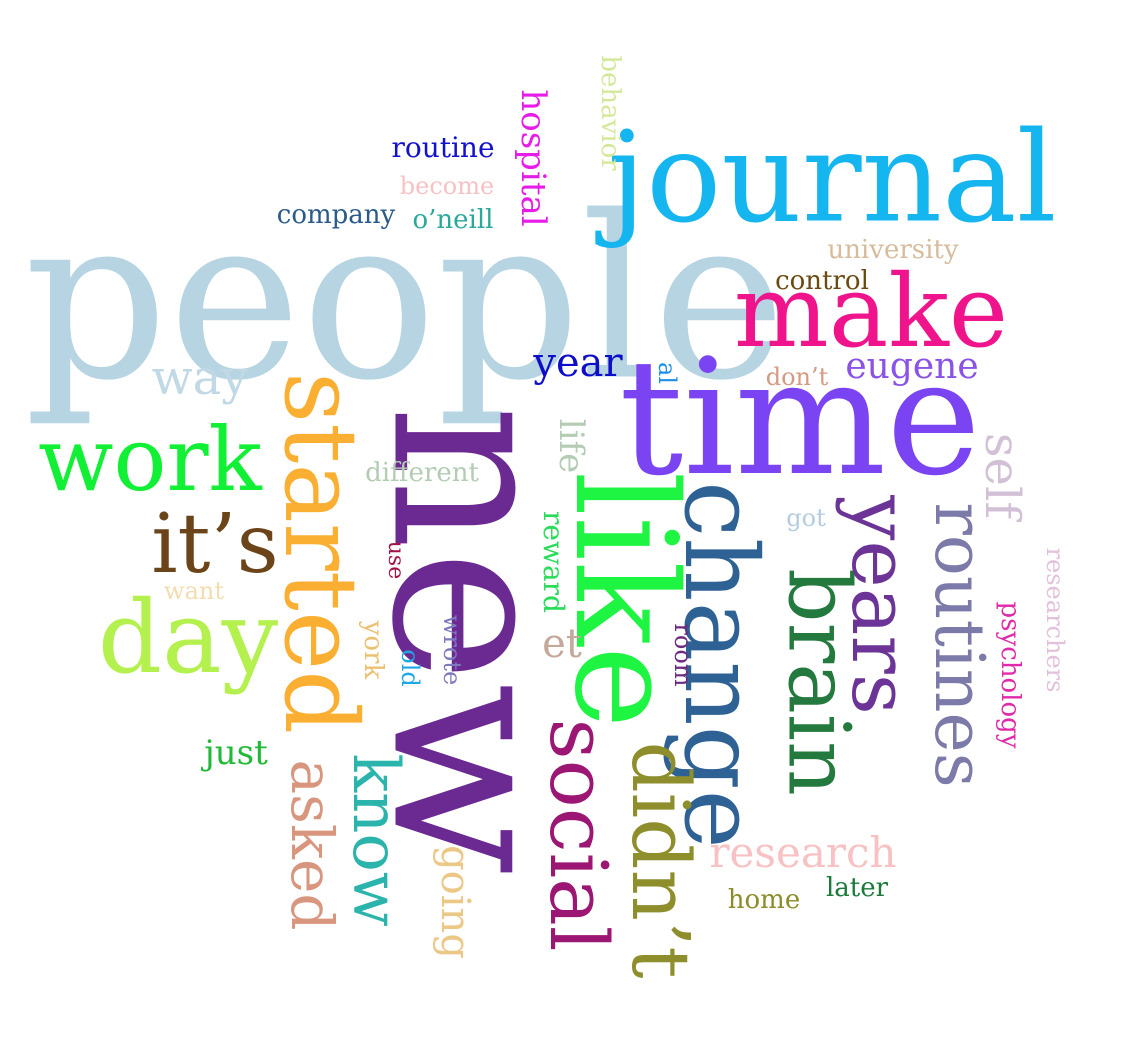 Image resolution: width=1134 pixels, height=1054 pixels. I want to click on word-use: use, so click(395, 560).